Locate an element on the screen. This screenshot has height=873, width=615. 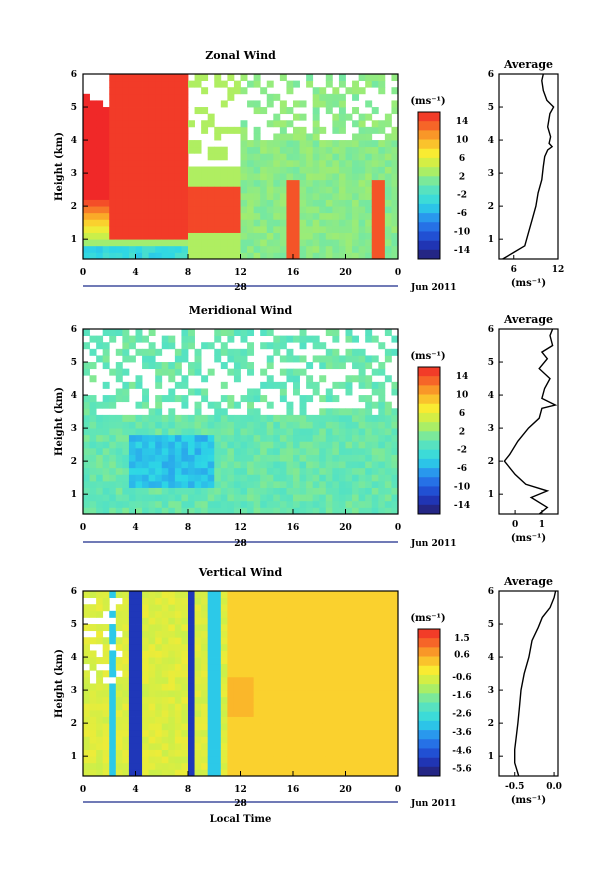
month-label: Jun 2011 is located at coordinates (433, 804).